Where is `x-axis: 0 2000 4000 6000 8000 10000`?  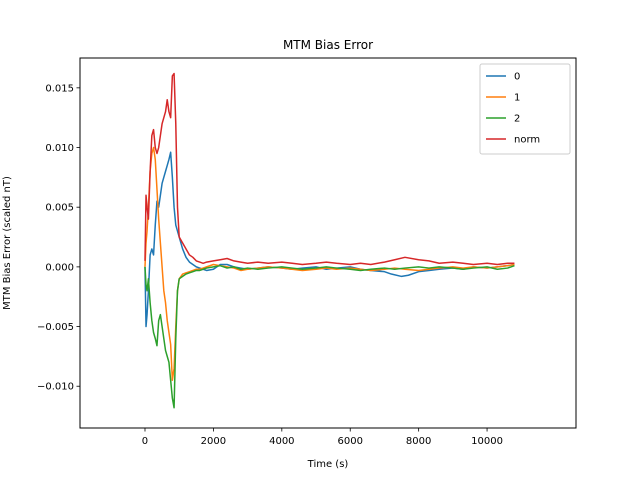 x-axis: 0 2000 4000 6000 8000 10000 is located at coordinates (322, 437).